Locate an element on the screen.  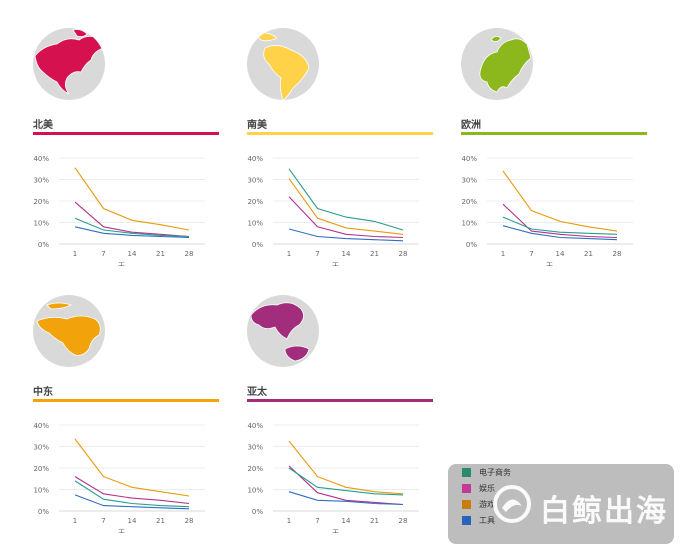
europe-globe-icon is located at coordinates (497, 64).